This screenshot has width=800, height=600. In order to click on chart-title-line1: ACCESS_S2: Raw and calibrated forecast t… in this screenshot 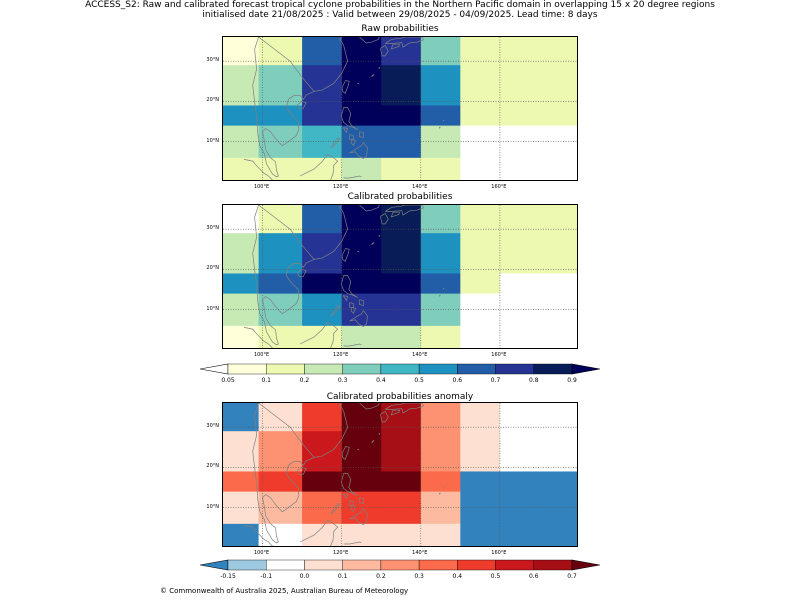, I will do `click(400, 5)`.